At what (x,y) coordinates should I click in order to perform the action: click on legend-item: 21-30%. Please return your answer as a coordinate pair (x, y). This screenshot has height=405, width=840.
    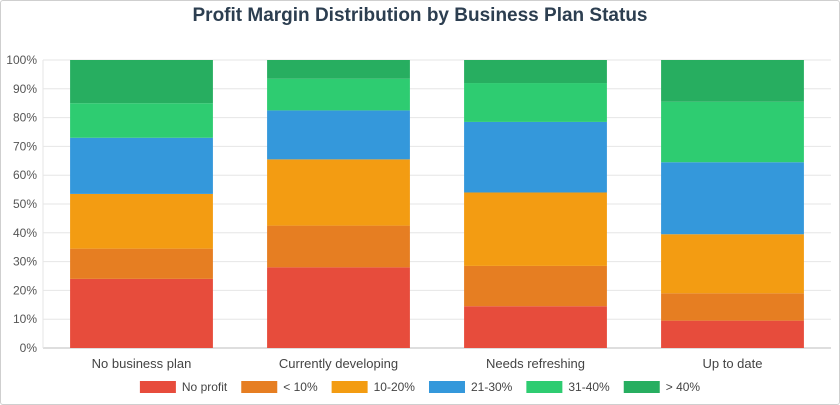
    Looking at the image, I should click on (470, 387).